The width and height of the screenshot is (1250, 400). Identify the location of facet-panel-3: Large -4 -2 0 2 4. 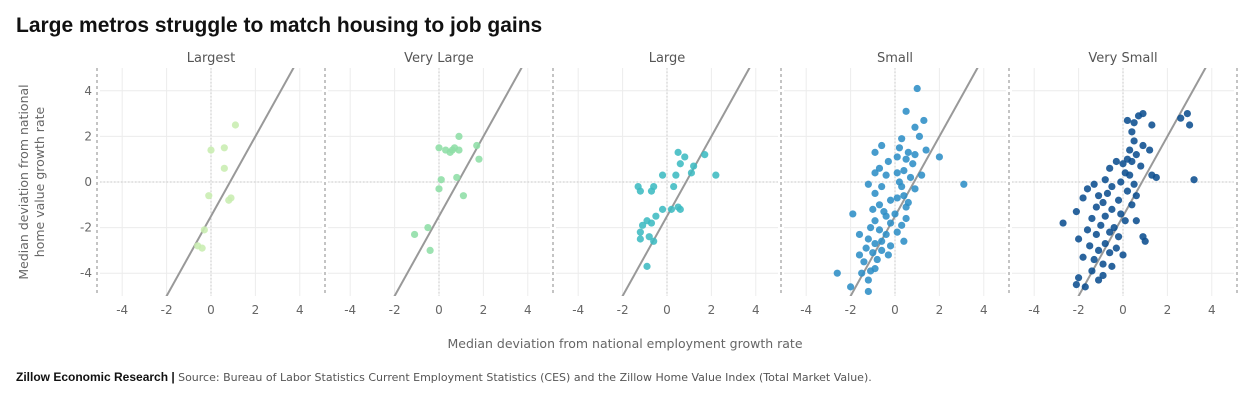
(665, 184).